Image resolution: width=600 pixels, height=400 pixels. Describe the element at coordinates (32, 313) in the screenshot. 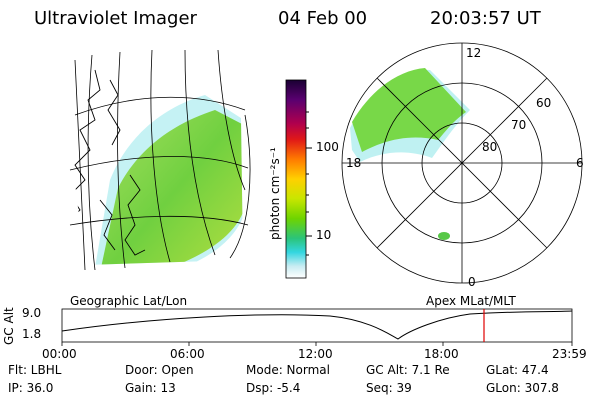

I see `timeline-ytick-high: 9.0` at that location.